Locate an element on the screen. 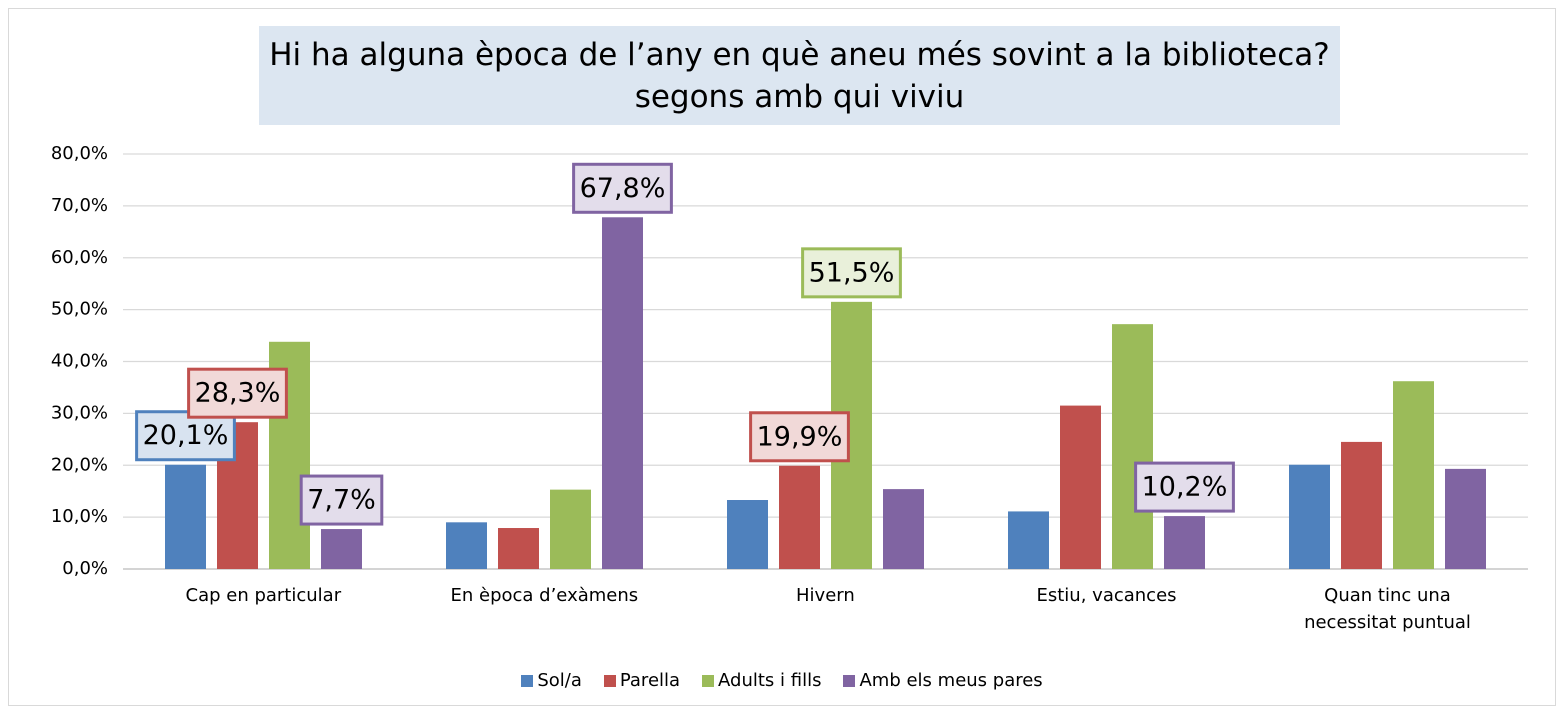  legend-item: Amb els meus pares is located at coordinates (943, 680).